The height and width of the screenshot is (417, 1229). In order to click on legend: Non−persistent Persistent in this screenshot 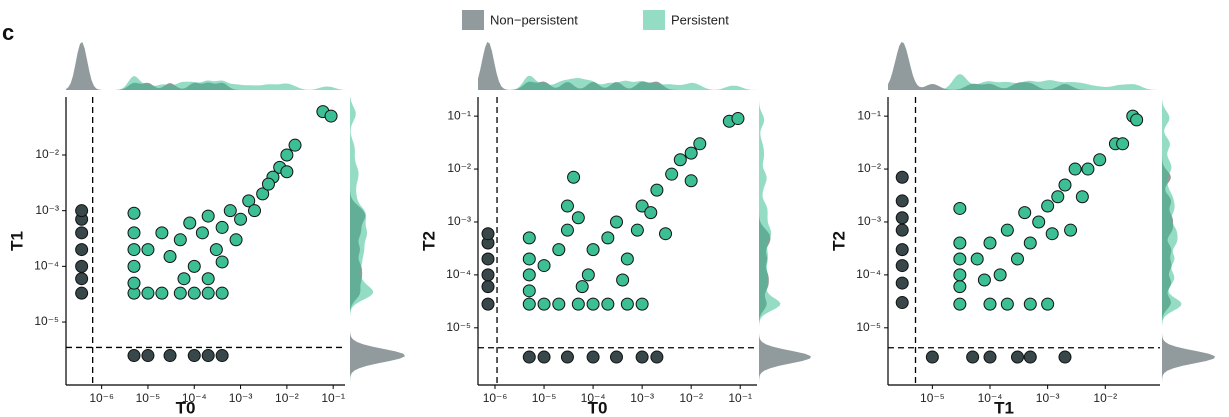, I will do `click(595, 20)`.